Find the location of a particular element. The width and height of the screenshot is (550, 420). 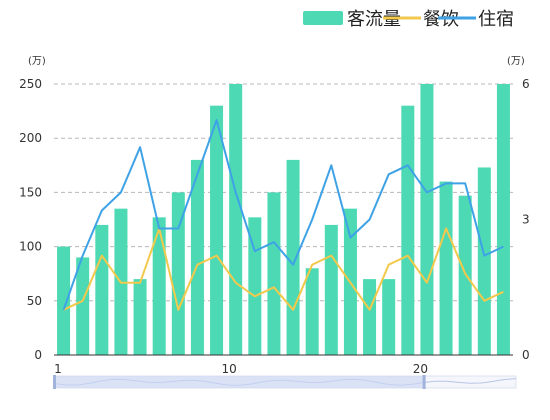

left-axis-unit: (万) is located at coordinates (37, 61).